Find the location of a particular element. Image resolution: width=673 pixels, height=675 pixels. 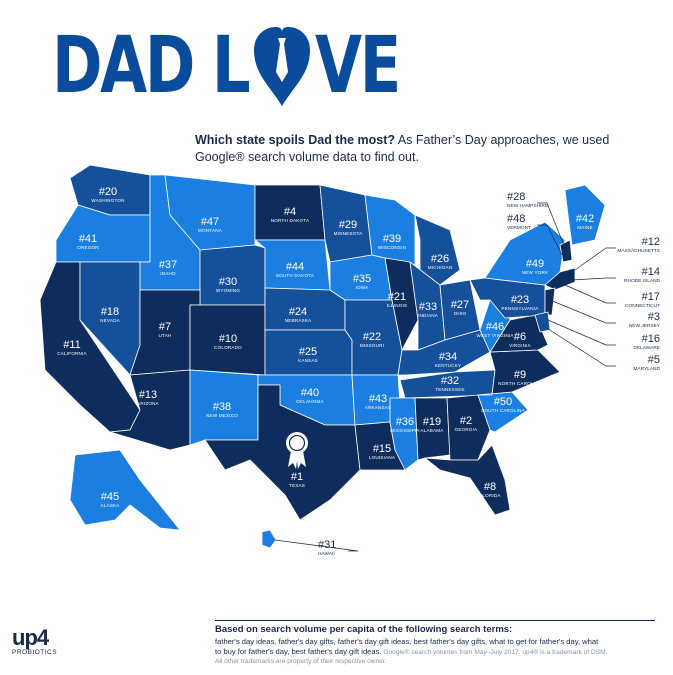

state-name-label: MICHIGAN is located at coordinates (440, 267).